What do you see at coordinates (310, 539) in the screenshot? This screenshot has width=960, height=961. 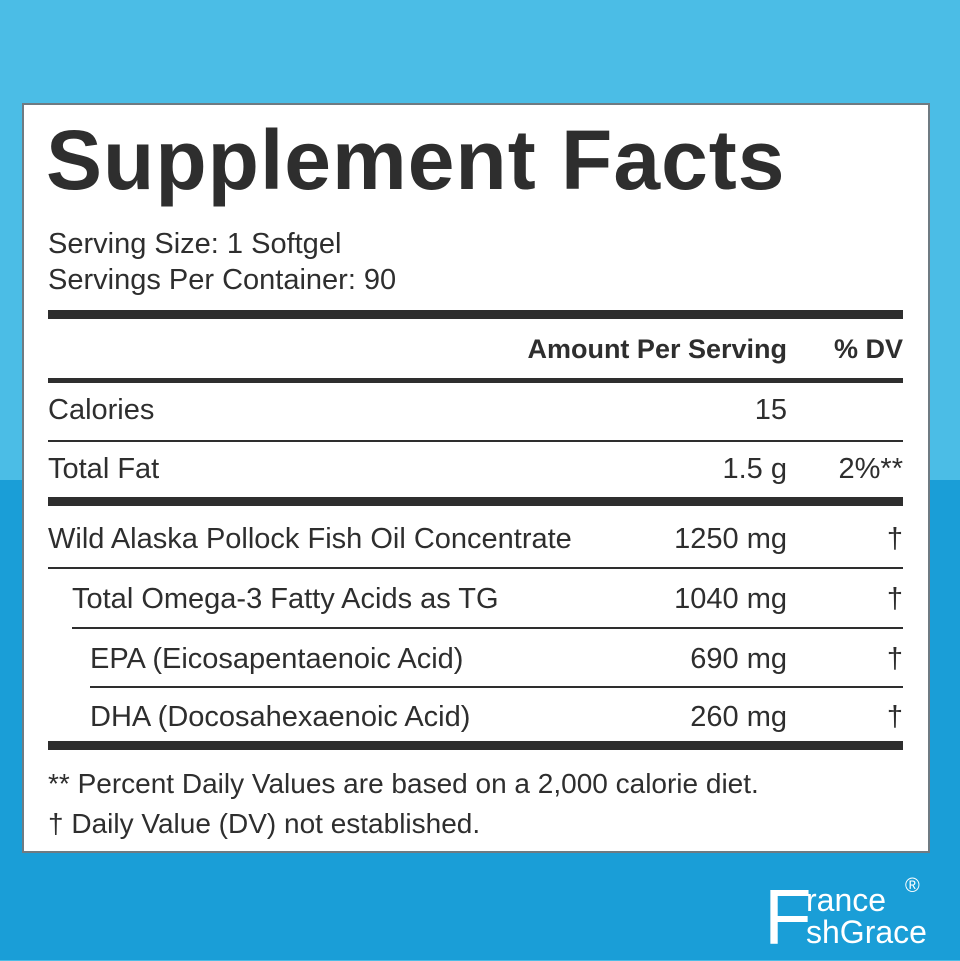 I see `nutrient-name: Wild Alaska Pollock Fish Oil Concentrate` at bounding box center [310, 539].